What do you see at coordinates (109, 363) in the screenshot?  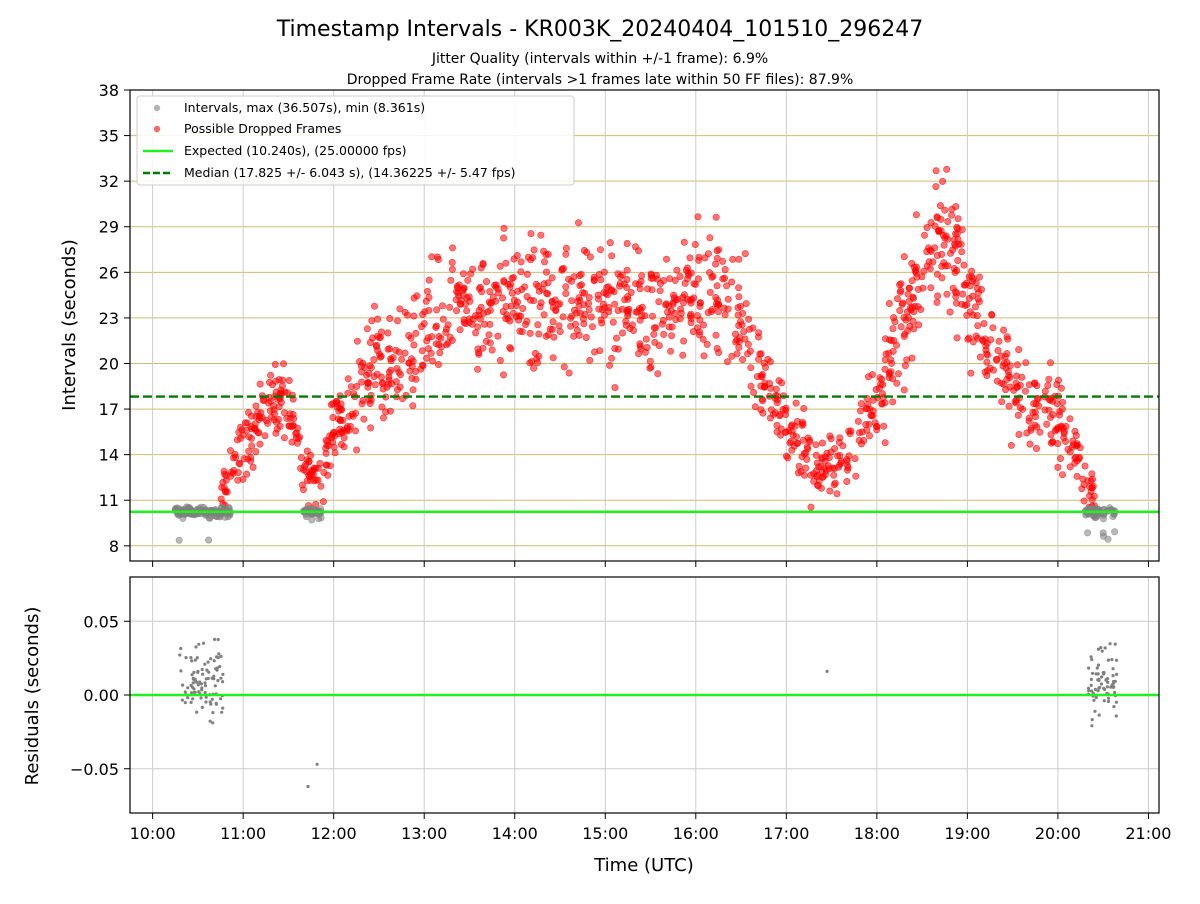 I see `y-tick-label: 20` at bounding box center [109, 363].